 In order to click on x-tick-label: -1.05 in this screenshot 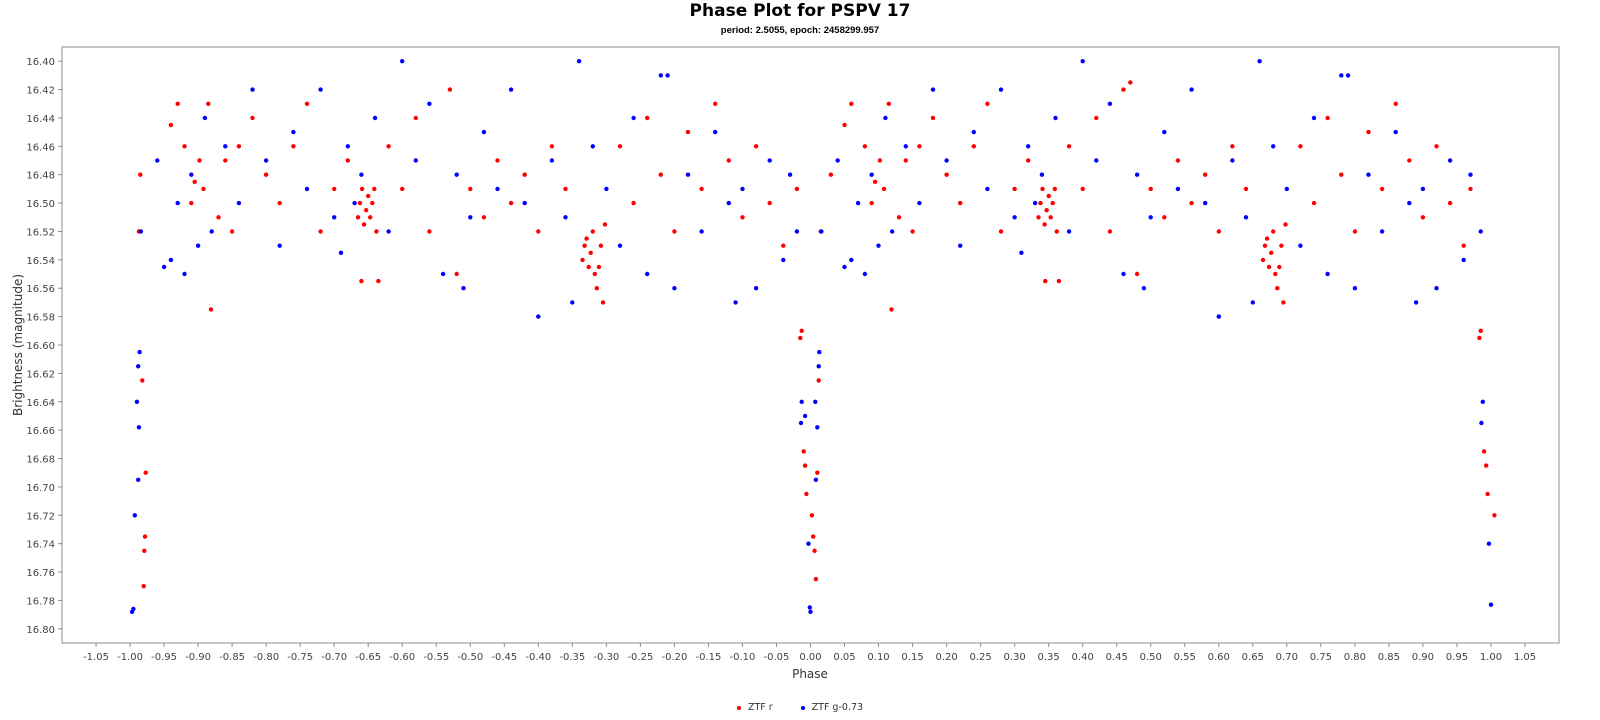, I will do `click(96, 657)`.